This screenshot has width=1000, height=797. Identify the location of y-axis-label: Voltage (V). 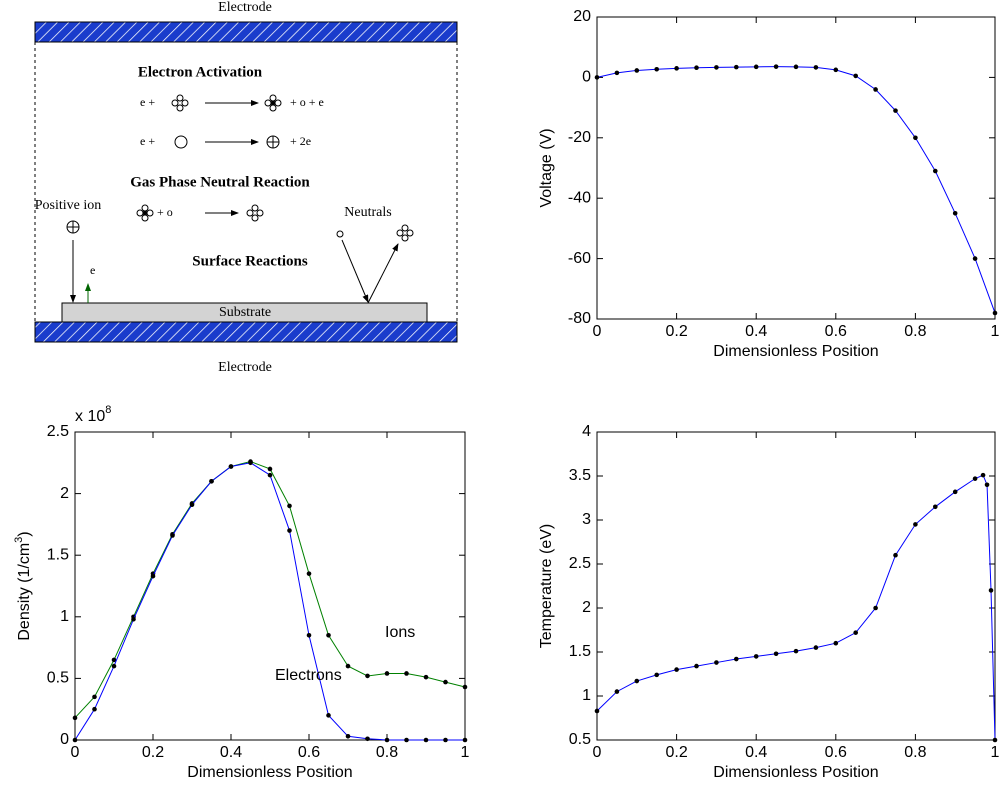
(546, 167).